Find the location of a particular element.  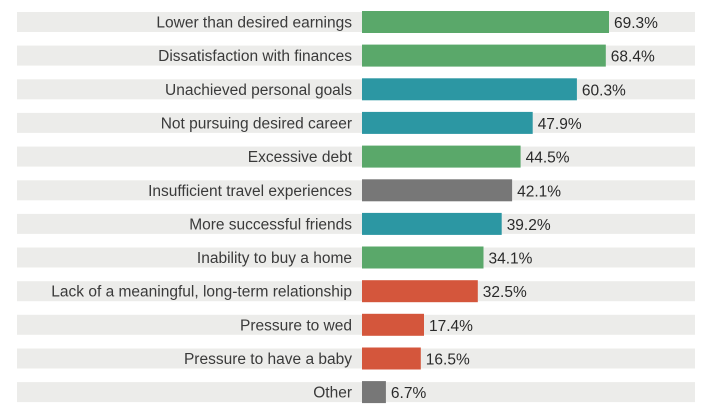

value-label: 60.3% is located at coordinates (604, 90).